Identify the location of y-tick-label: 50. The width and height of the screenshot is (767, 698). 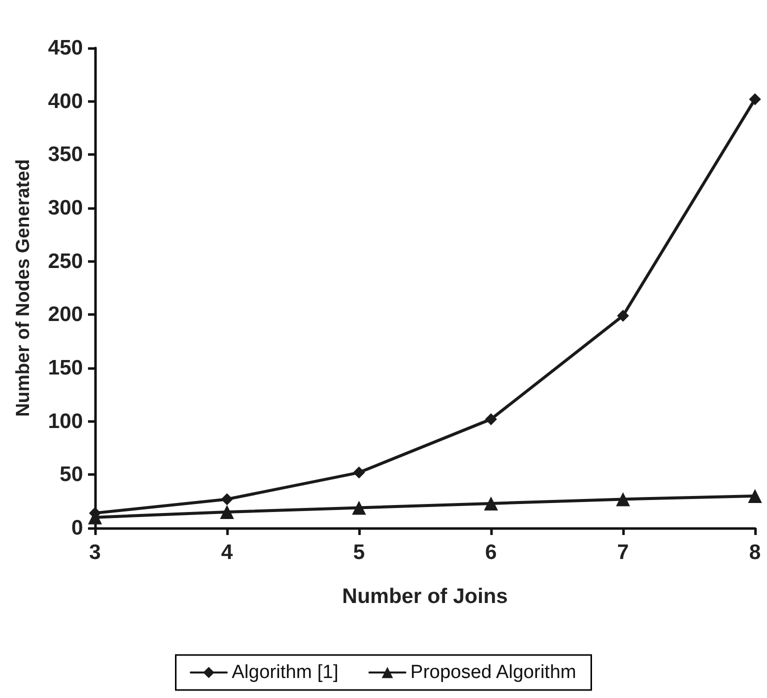
(71, 474).